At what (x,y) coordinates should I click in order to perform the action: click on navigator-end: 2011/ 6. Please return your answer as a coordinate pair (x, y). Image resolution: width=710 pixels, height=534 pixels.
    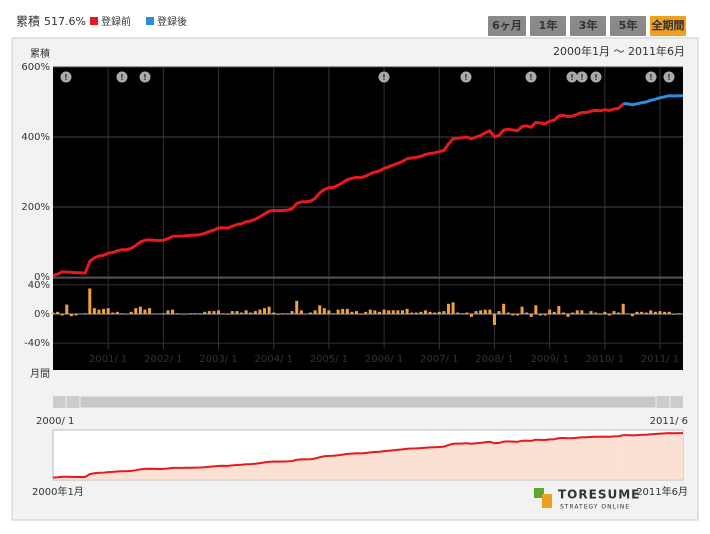
    Looking at the image, I should click on (669, 421).